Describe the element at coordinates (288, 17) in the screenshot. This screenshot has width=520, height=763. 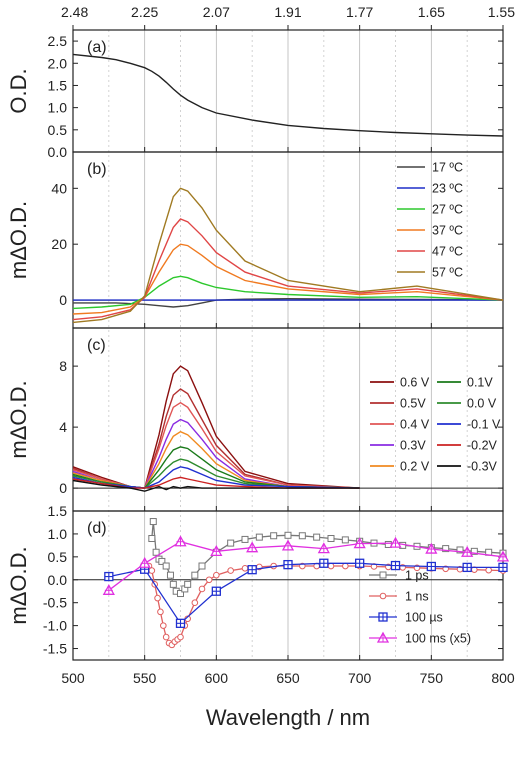
I see `top-energy-axis: 2.48 2.25 2.07 1.91 1.77 1.65 1.55` at that location.